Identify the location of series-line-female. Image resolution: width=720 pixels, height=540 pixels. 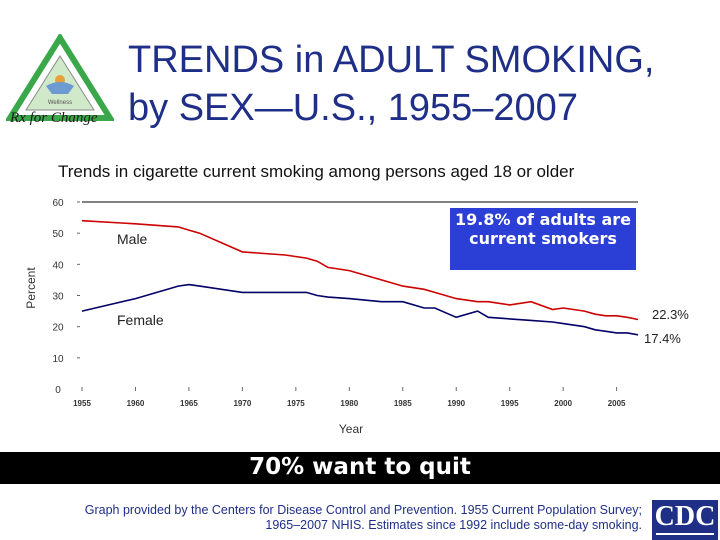
(360, 309).